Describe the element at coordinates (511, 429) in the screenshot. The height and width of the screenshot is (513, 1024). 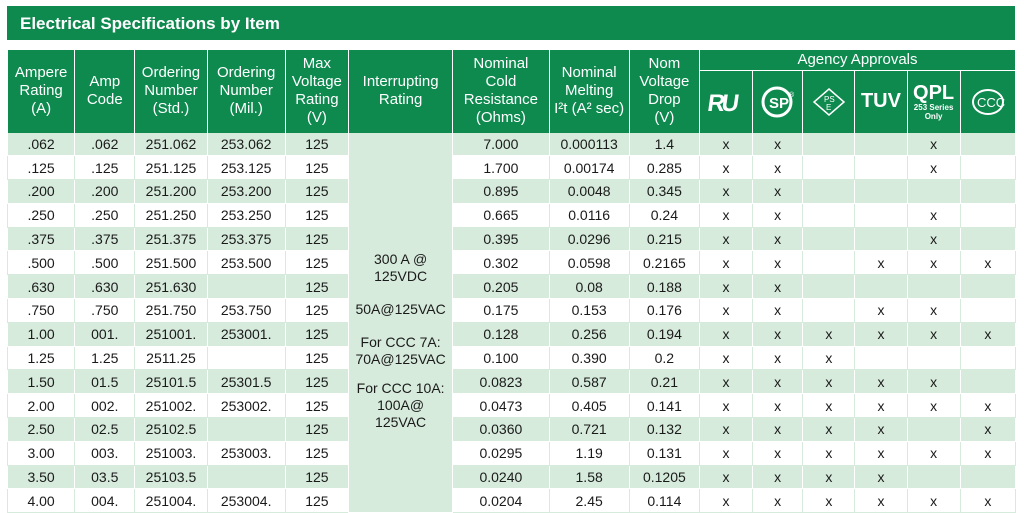
I see `table-row: 2.50 02.5 25102.5 125 0.0360 0.721 0.132 x x x x x` at that location.